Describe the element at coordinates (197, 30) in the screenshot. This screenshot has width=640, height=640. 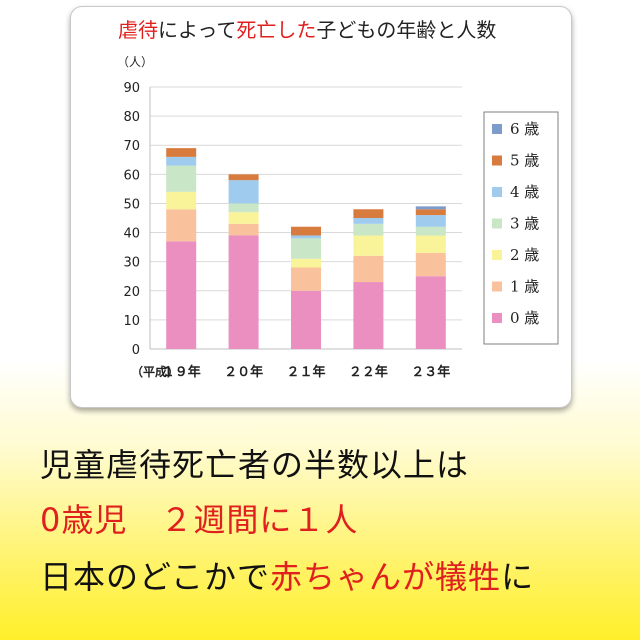
I see `chart-title-part: によって` at that location.